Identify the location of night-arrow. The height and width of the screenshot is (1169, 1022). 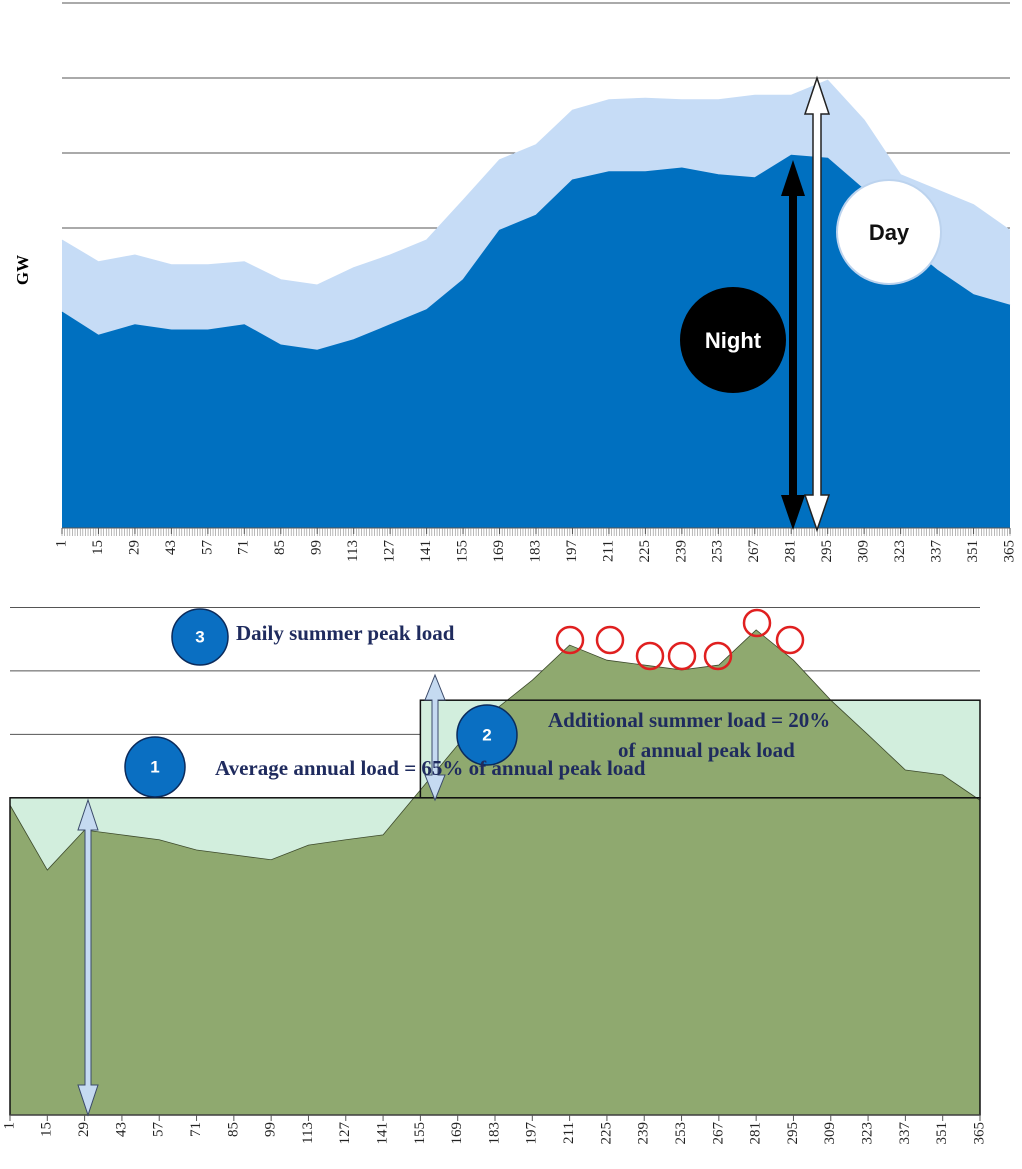
(793, 345).